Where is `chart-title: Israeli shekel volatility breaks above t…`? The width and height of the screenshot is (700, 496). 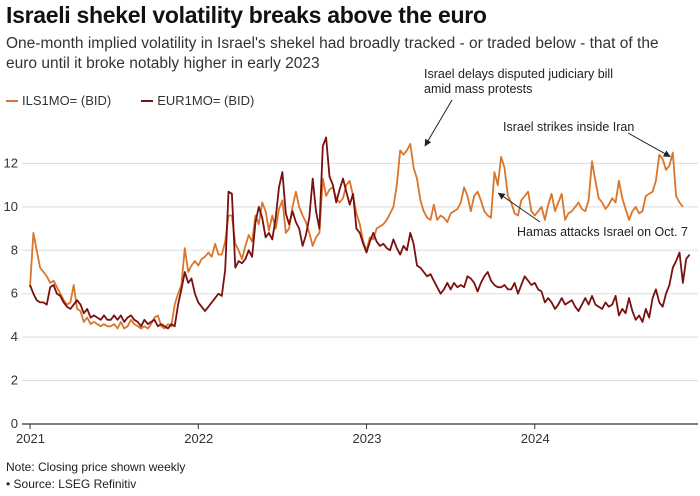
chart-title: Israeli shekel volatility breaks above t… is located at coordinates (246, 15).